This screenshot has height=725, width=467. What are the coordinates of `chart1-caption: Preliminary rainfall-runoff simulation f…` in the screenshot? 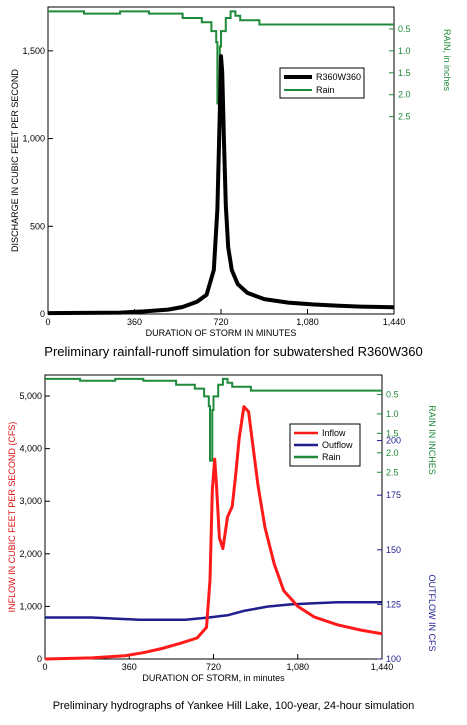 It's located at (233, 351).